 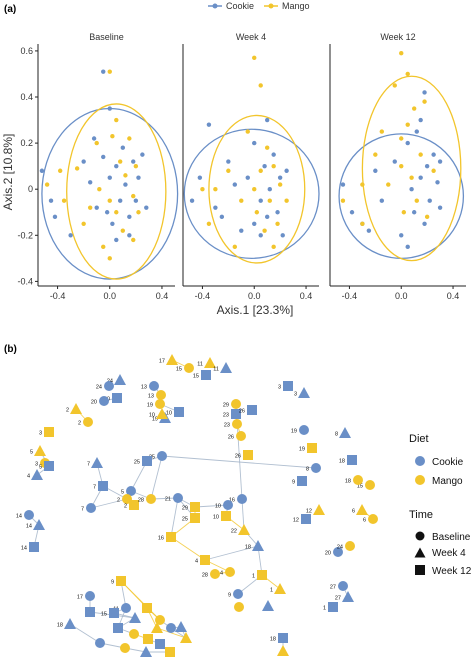 What do you see at coordinates (447, 481) in the screenshot?
I see `legend-diet-mango-label: Mango` at bounding box center [447, 481].